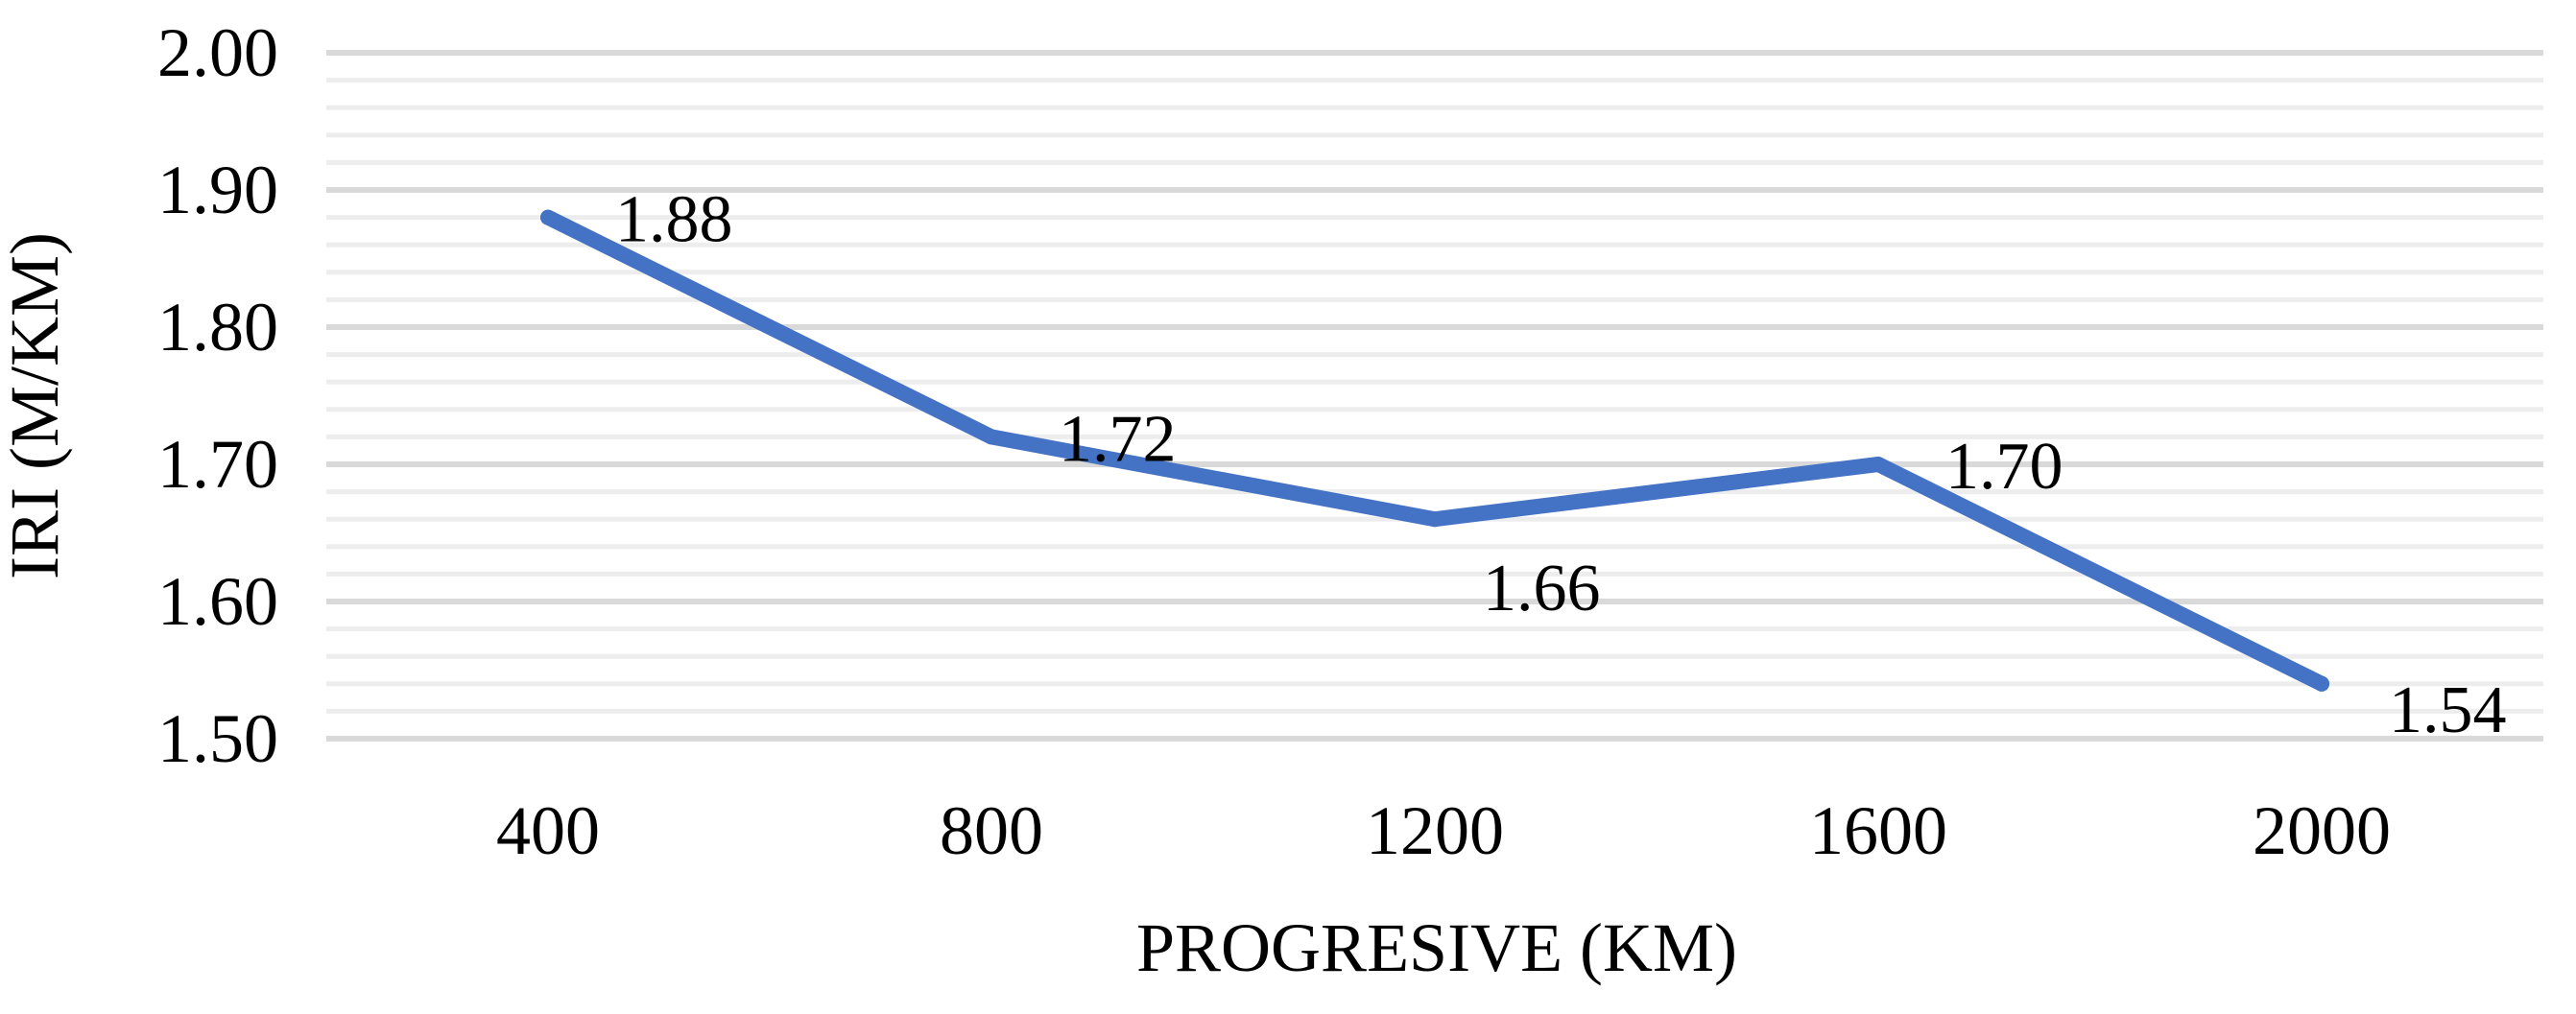 Image resolution: width=2576 pixels, height=1014 pixels. I want to click on data-label: 1.70, so click(2004, 467).